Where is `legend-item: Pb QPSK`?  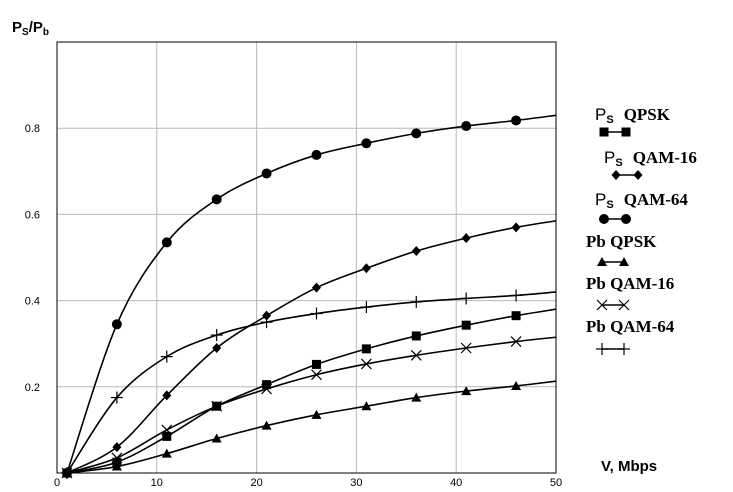 legend-item: Pb QPSK is located at coordinates (621, 249).